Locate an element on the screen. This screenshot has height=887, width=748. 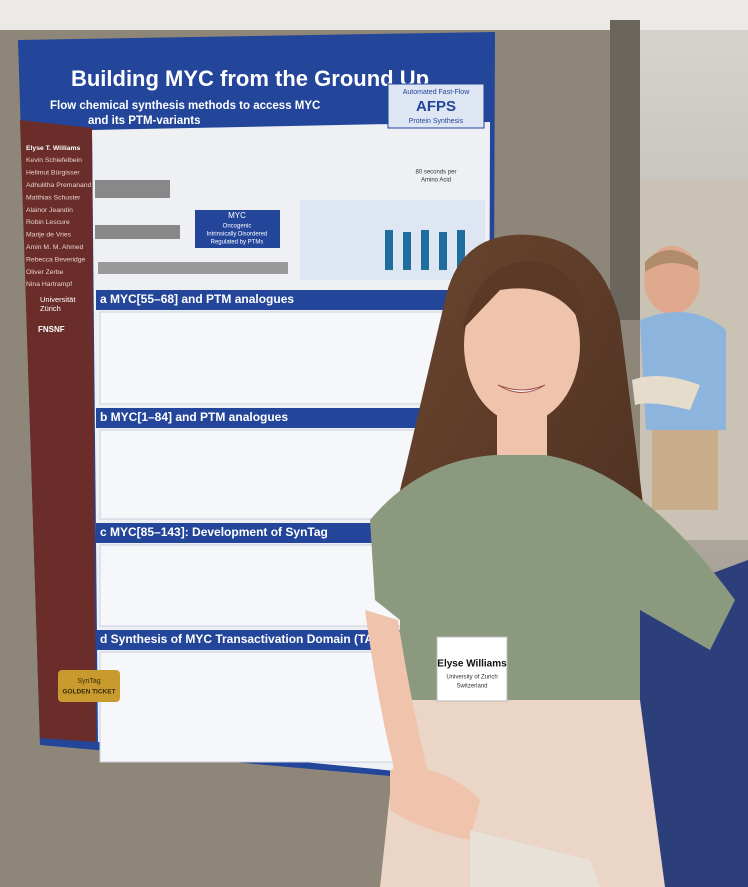
badge-name: Elyse Williams is located at coordinates (472, 664).